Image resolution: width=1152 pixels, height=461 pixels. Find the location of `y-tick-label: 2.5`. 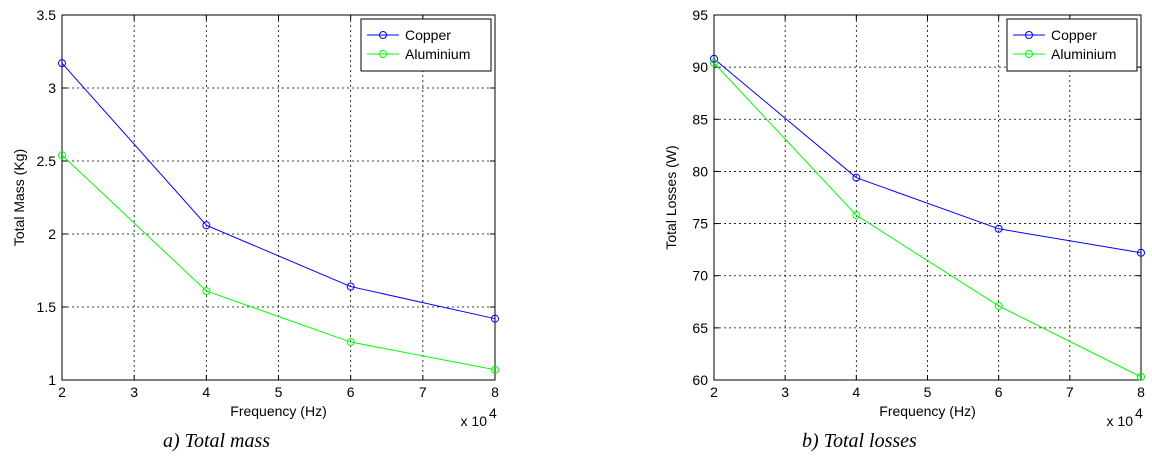

y-tick-label: 2.5 is located at coordinates (47, 161).